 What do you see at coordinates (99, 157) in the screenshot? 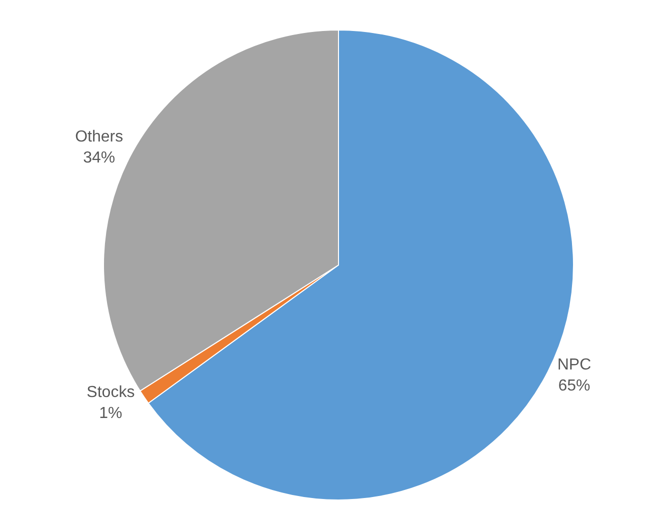
I see `data-label: 34%` at bounding box center [99, 157].